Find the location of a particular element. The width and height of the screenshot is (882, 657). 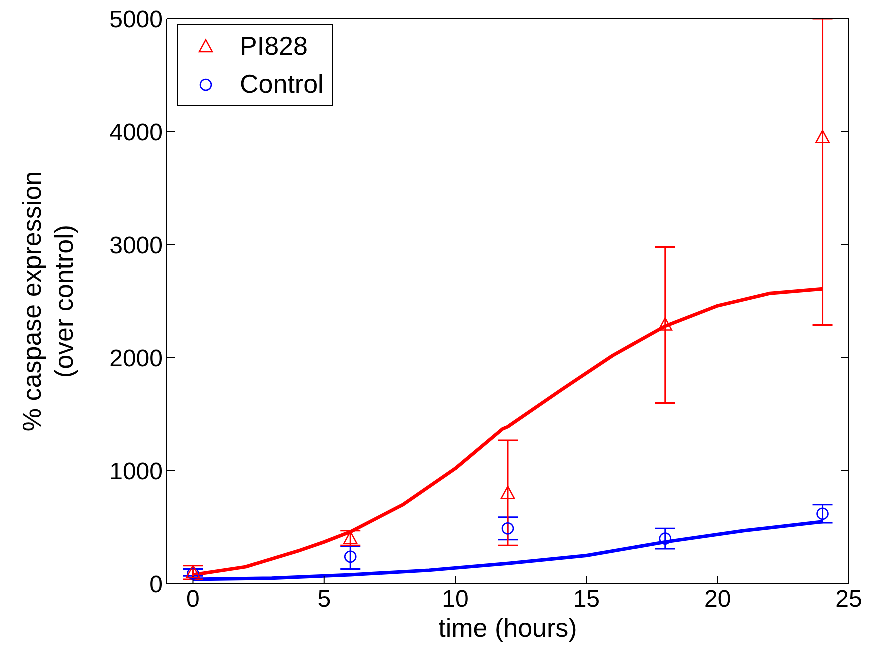

x-tick-label: 0 is located at coordinates (193, 600).